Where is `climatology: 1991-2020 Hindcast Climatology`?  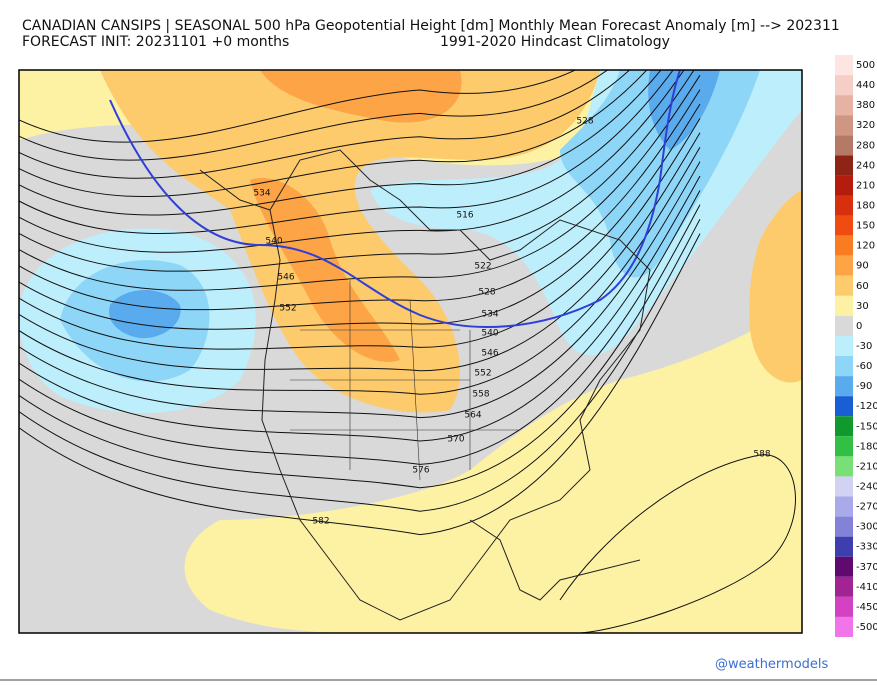 climatology: 1991-2020 Hindcast Climatology is located at coordinates (555, 42).